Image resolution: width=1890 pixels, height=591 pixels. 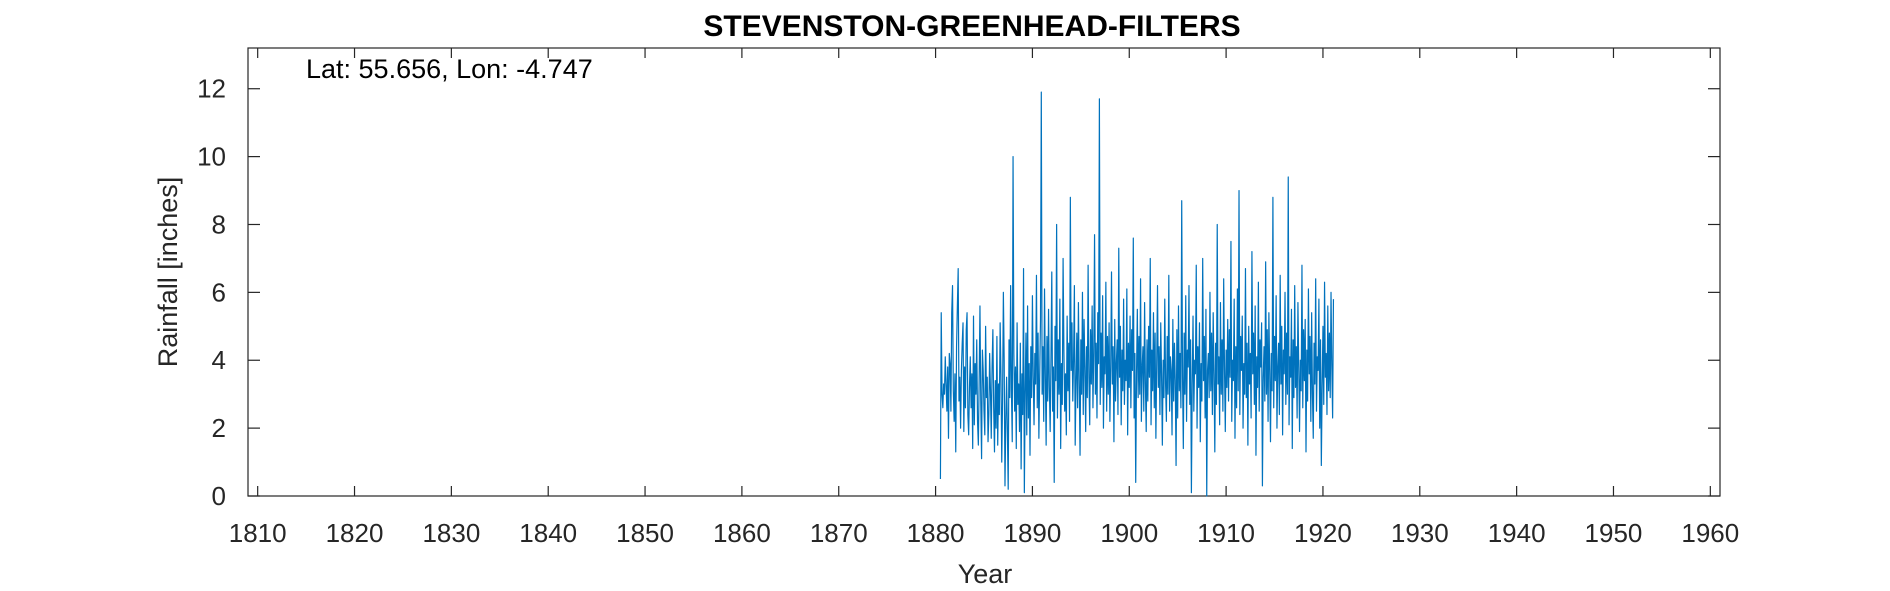 I want to click on x-tick-label: 1920, so click(x=1323, y=533).